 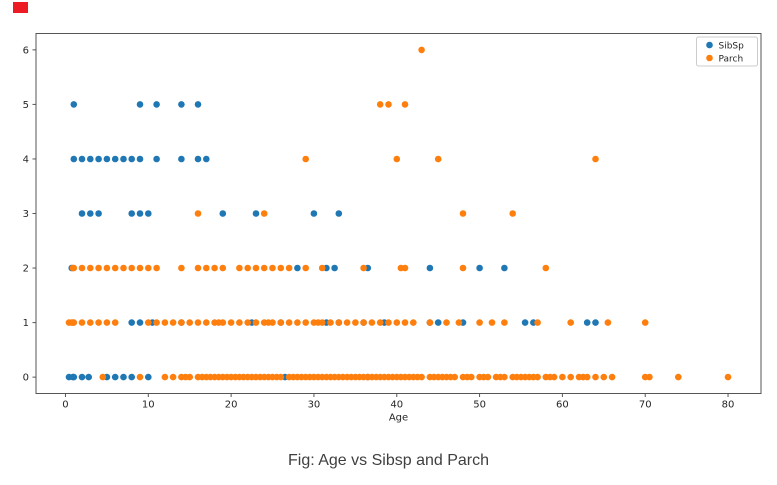 What do you see at coordinates (20, 7) in the screenshot?
I see `red-marker` at bounding box center [20, 7].